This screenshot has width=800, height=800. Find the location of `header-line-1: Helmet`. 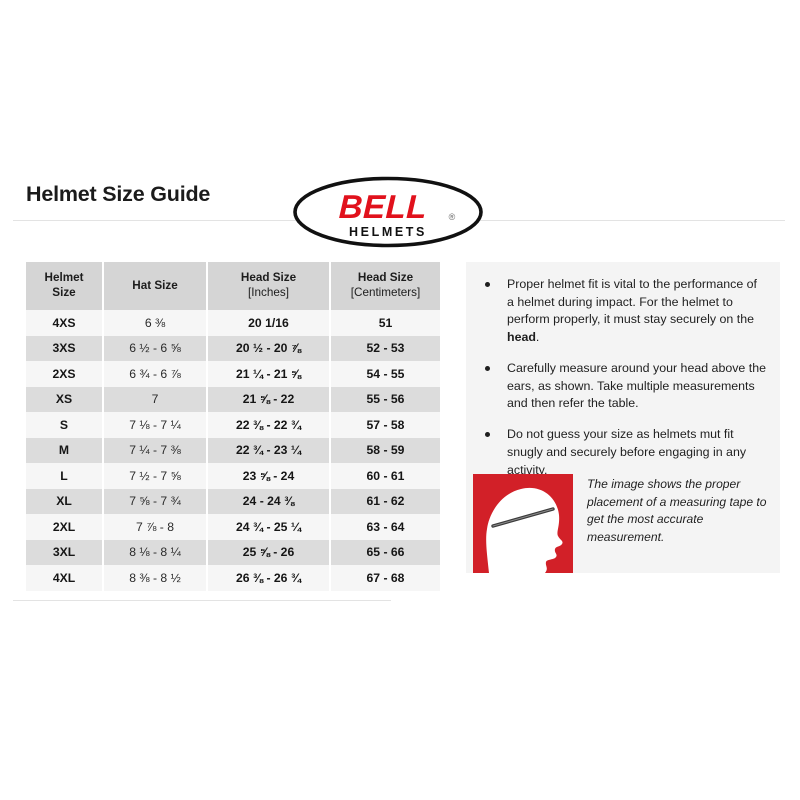

header-line-1: Helmet is located at coordinates (64, 278).